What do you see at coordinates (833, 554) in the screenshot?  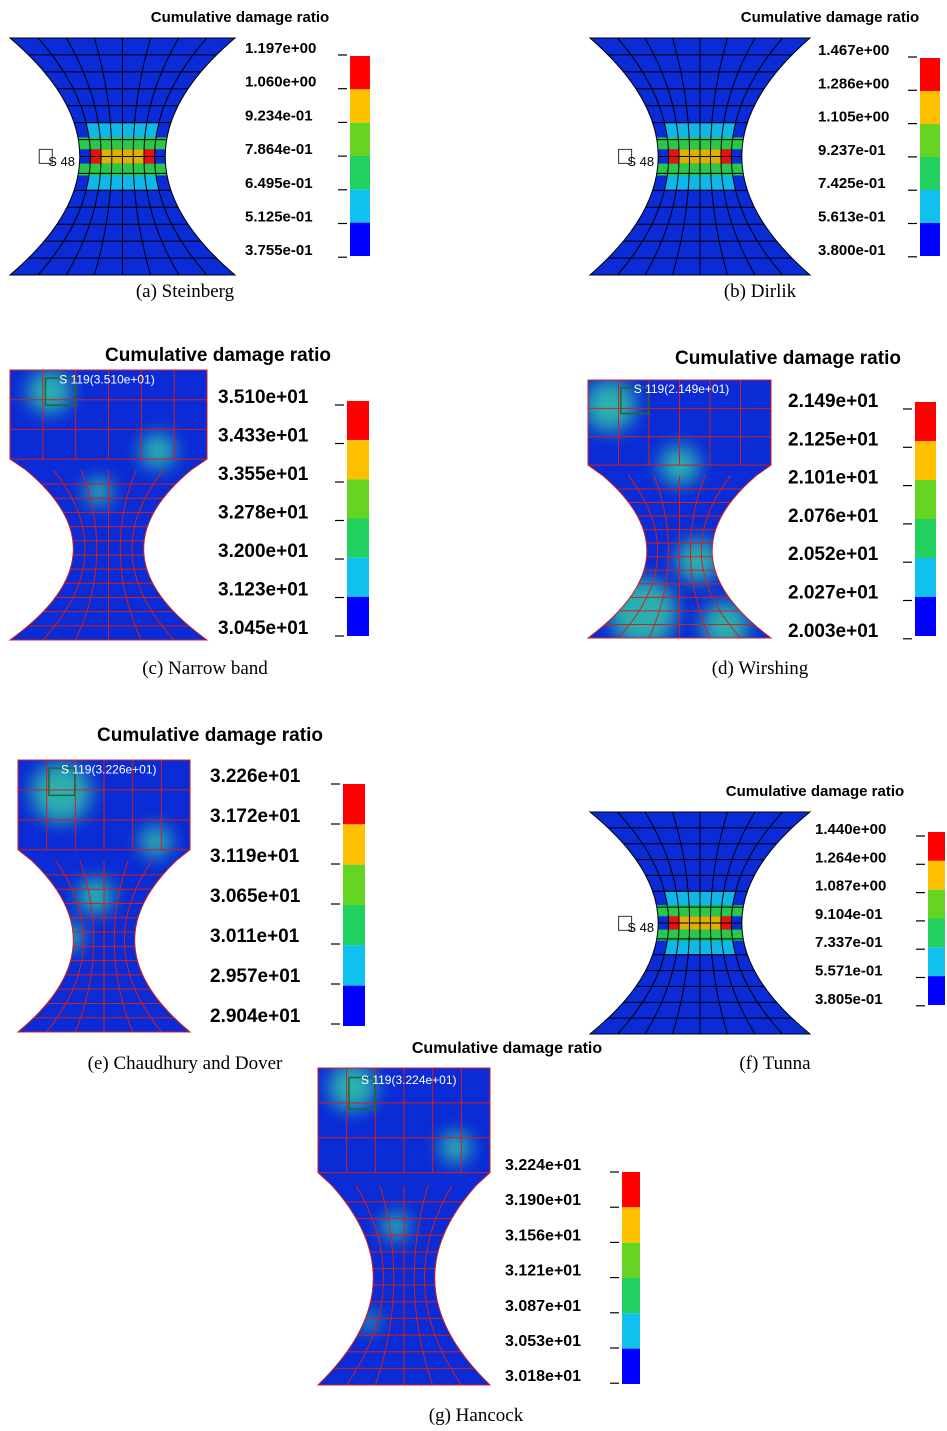 I see `legend-label: 2.052e+01` at bounding box center [833, 554].